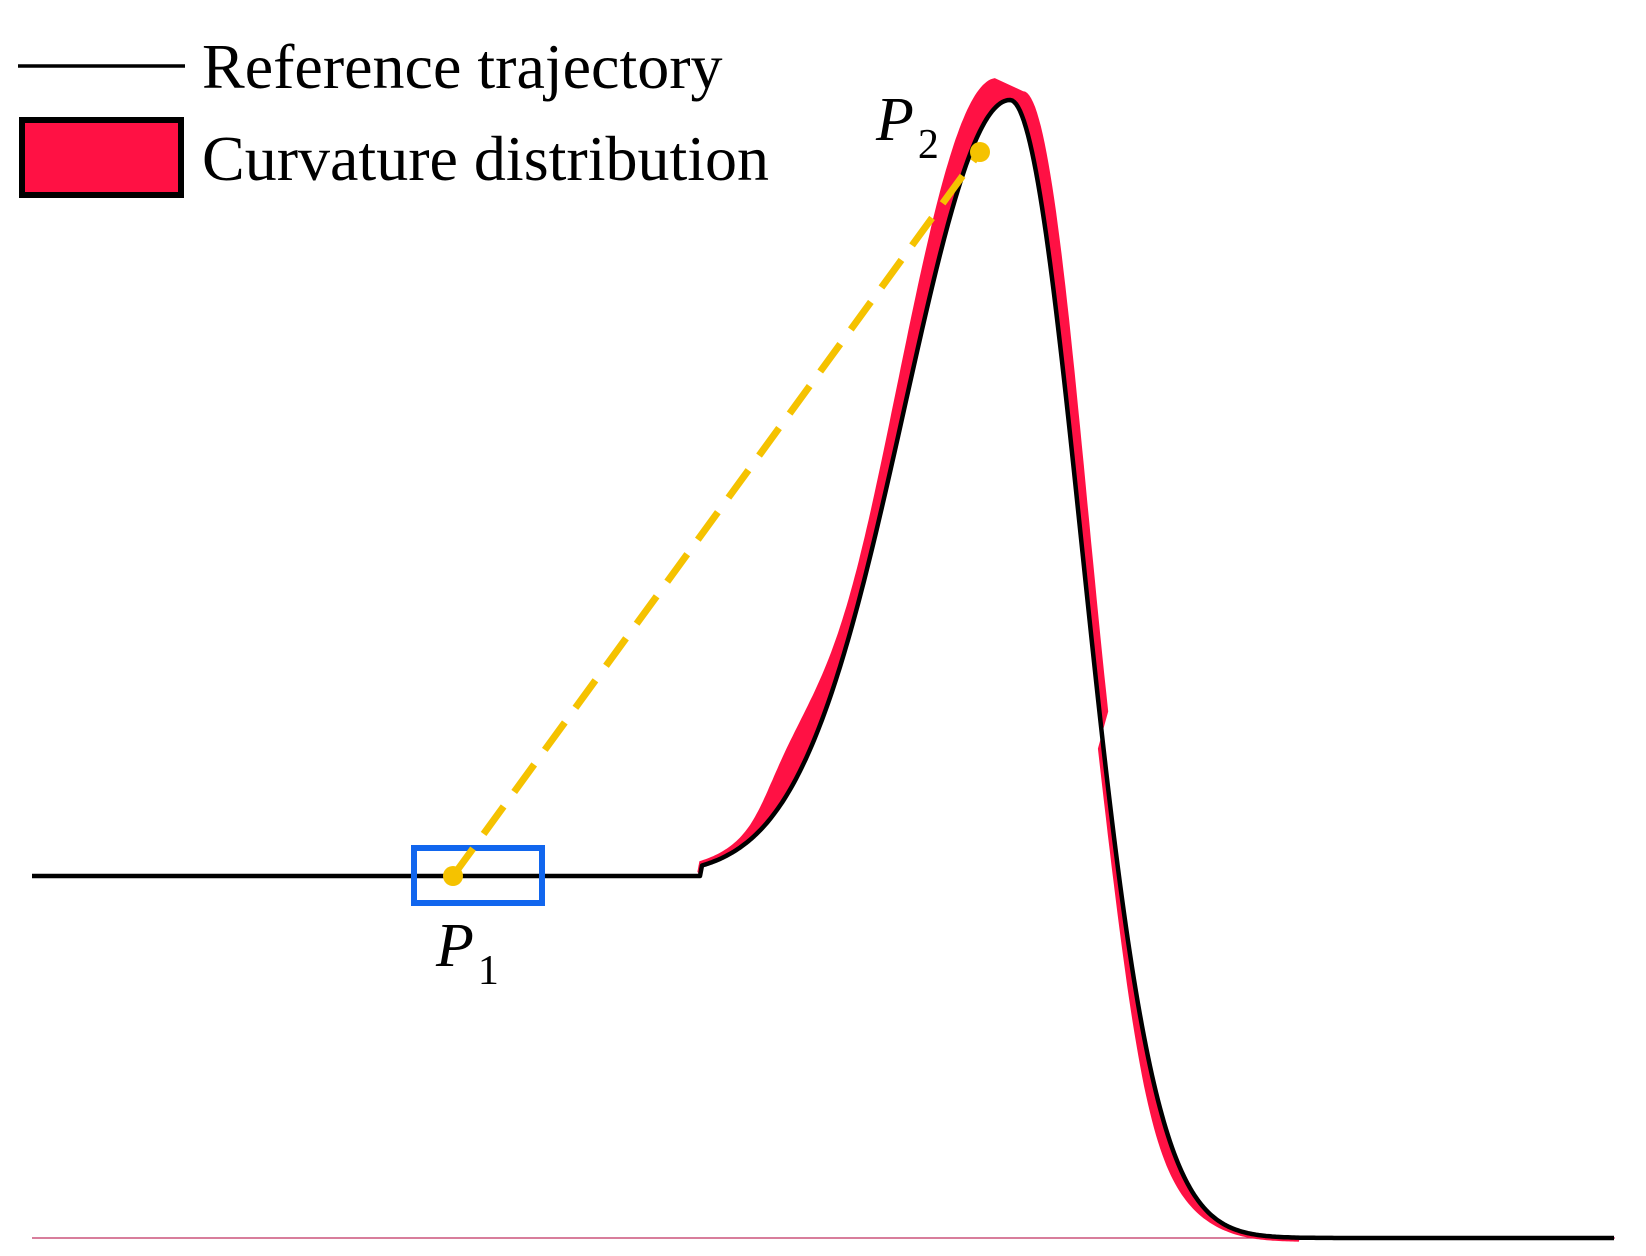 The width and height of the screenshot is (1646, 1256). I want to click on p1-point-marker, so click(453, 876).